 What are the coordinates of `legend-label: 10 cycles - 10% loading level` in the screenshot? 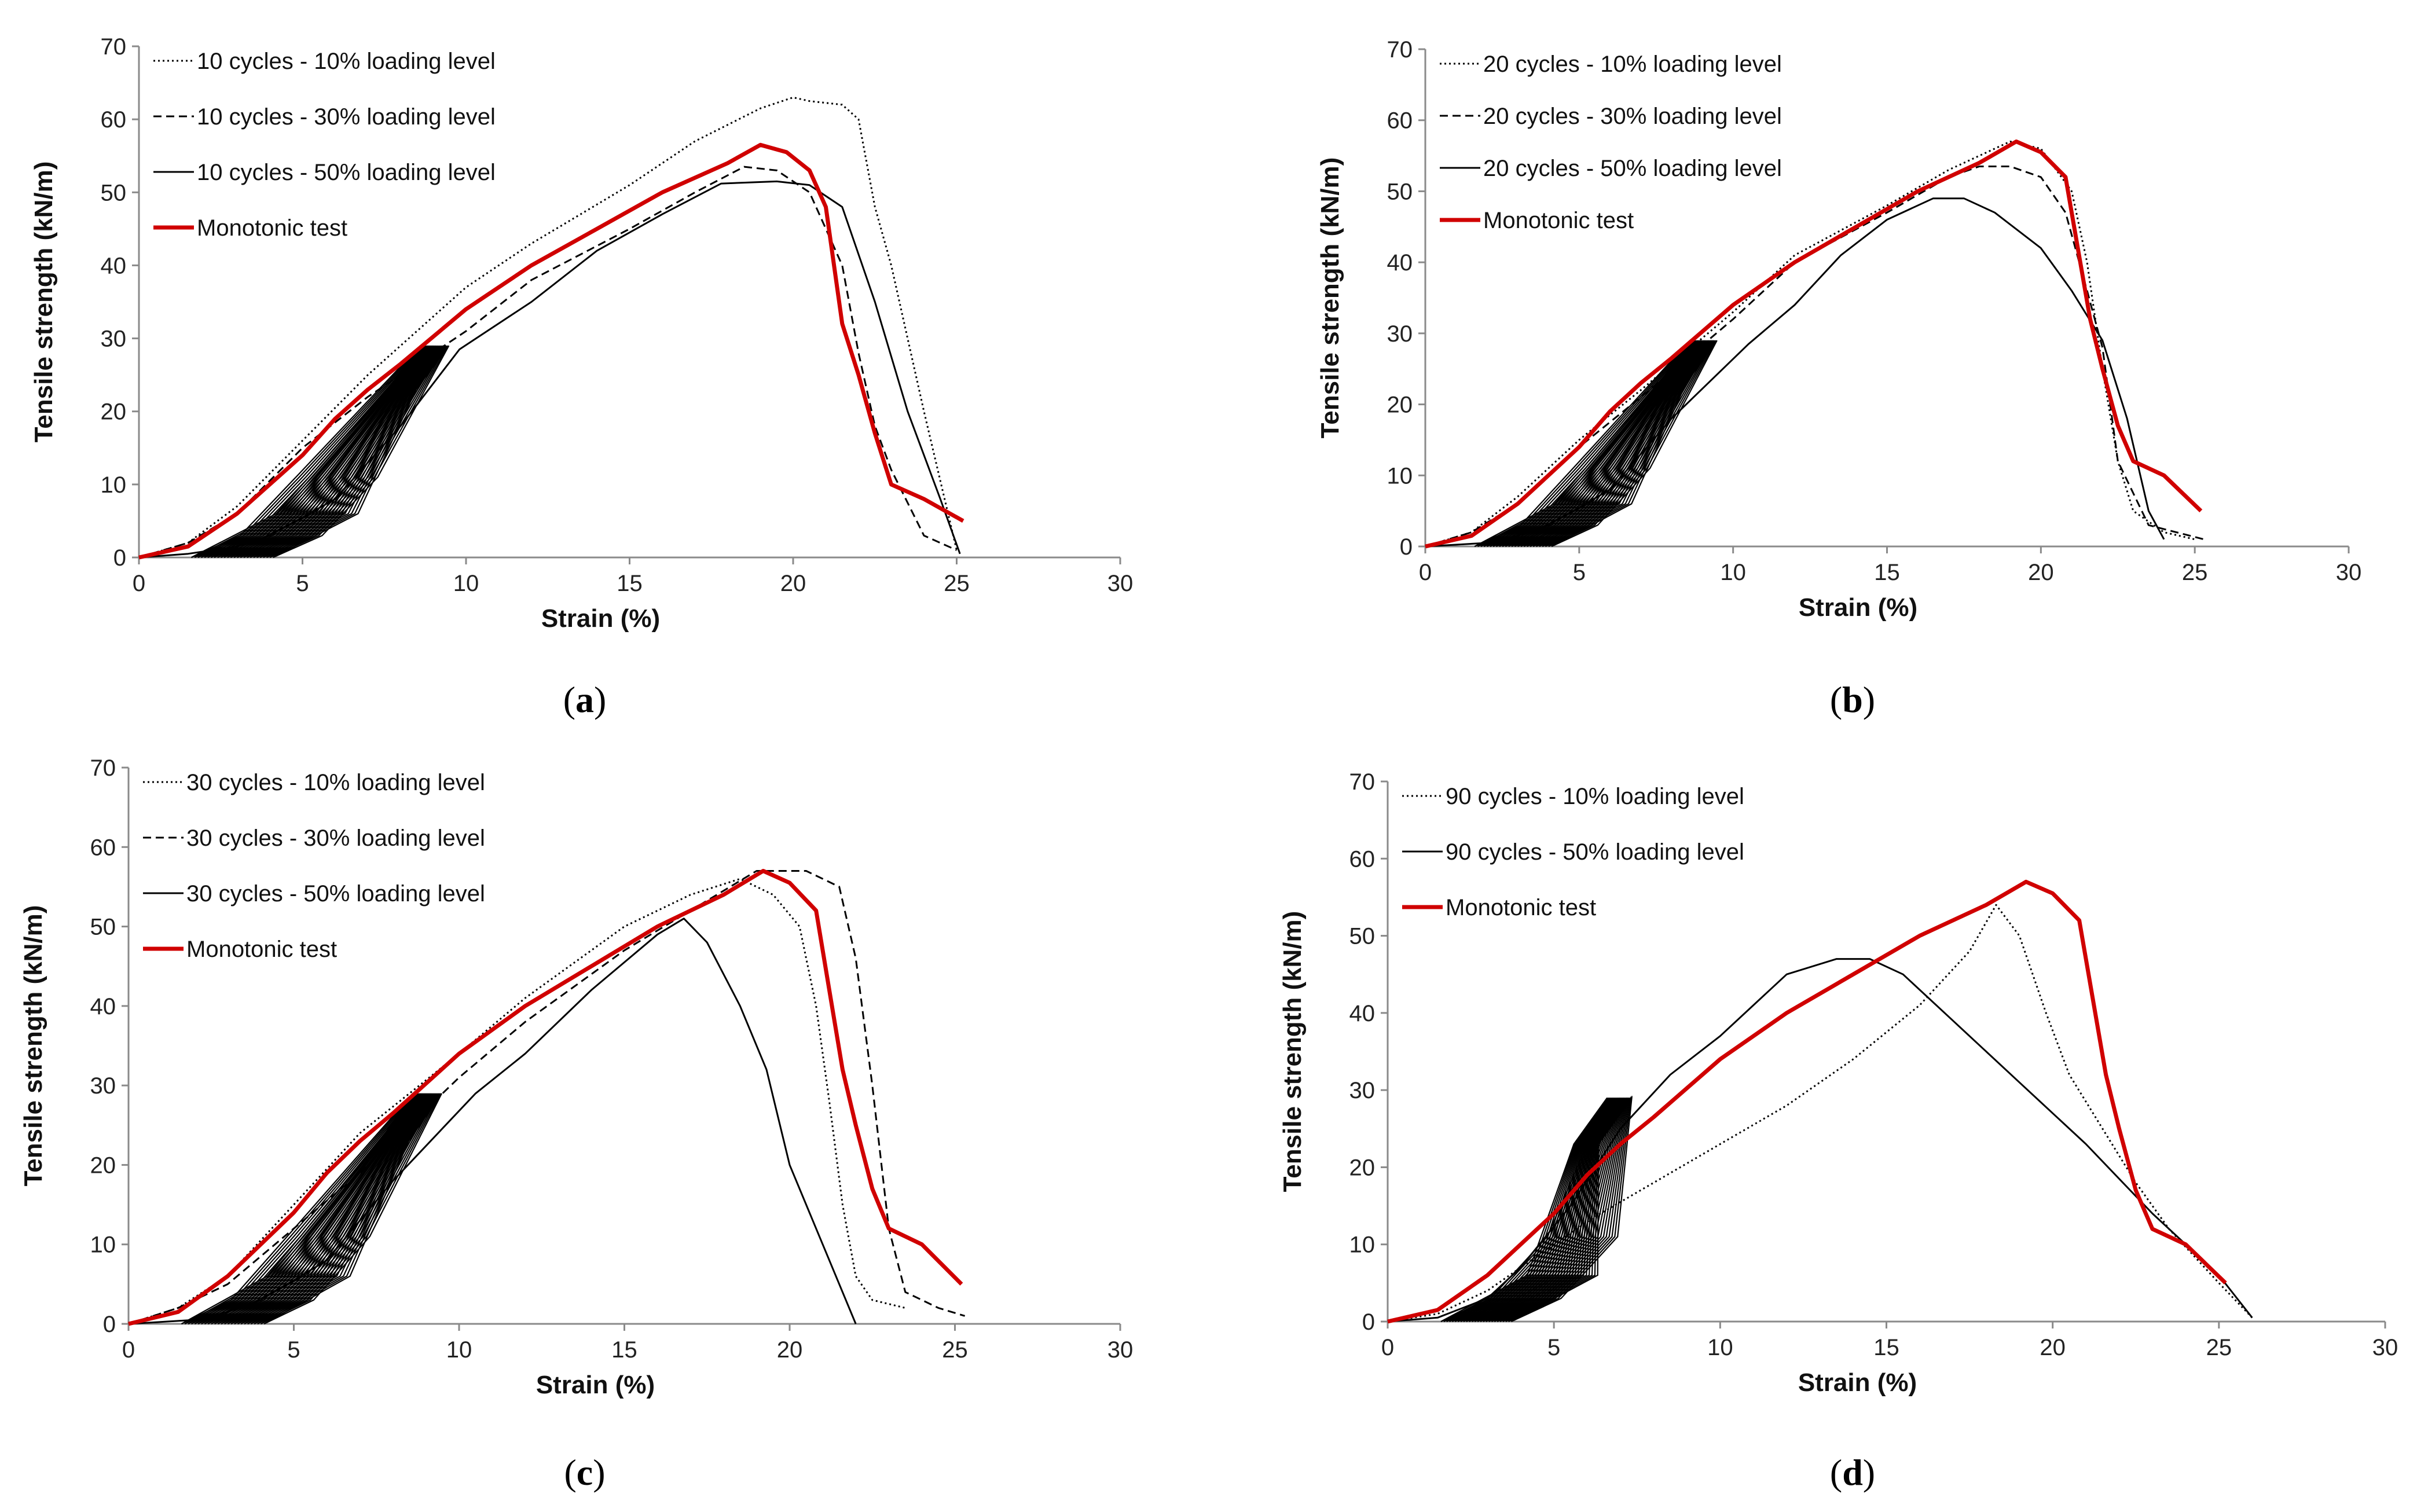 It's located at (346, 61).